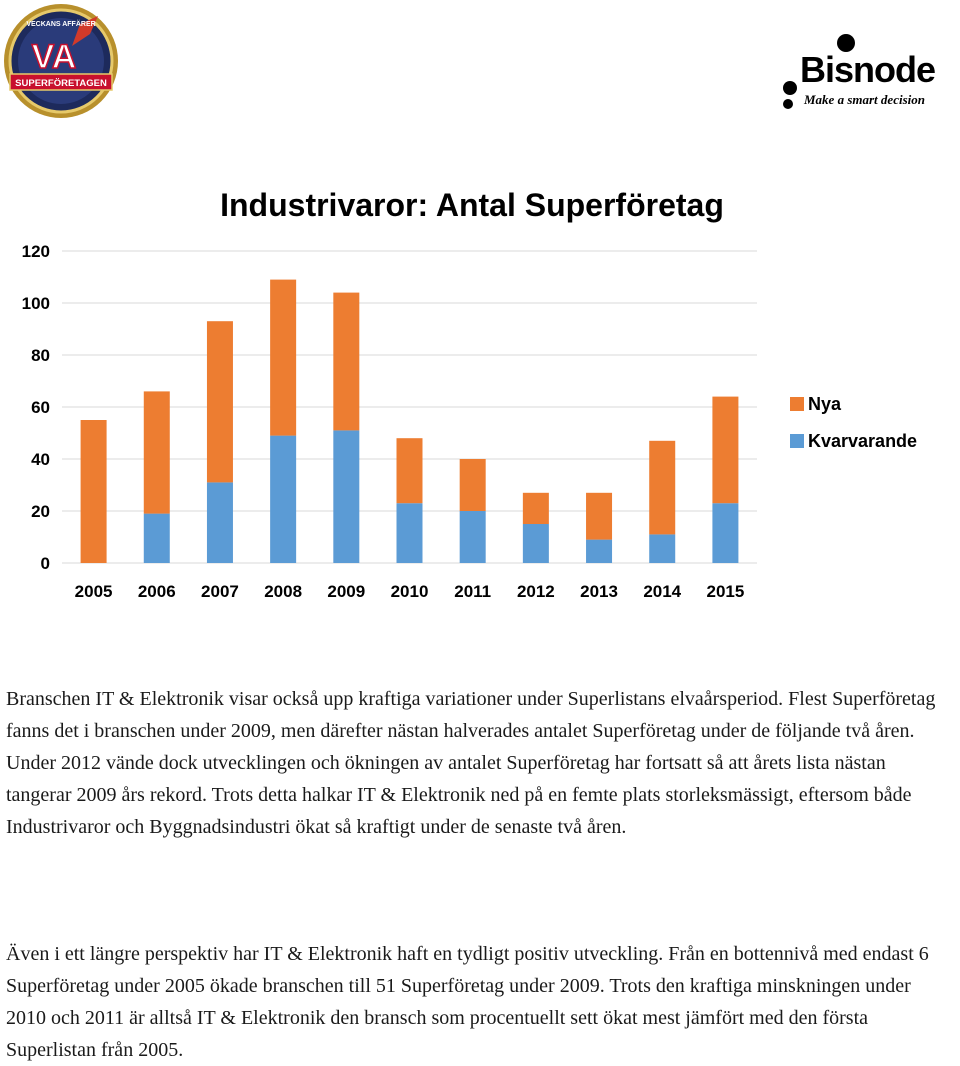 This screenshot has height=1066, width=960. Describe the element at coordinates (93, 491) in the screenshot. I see `bar-nya-2005` at that location.